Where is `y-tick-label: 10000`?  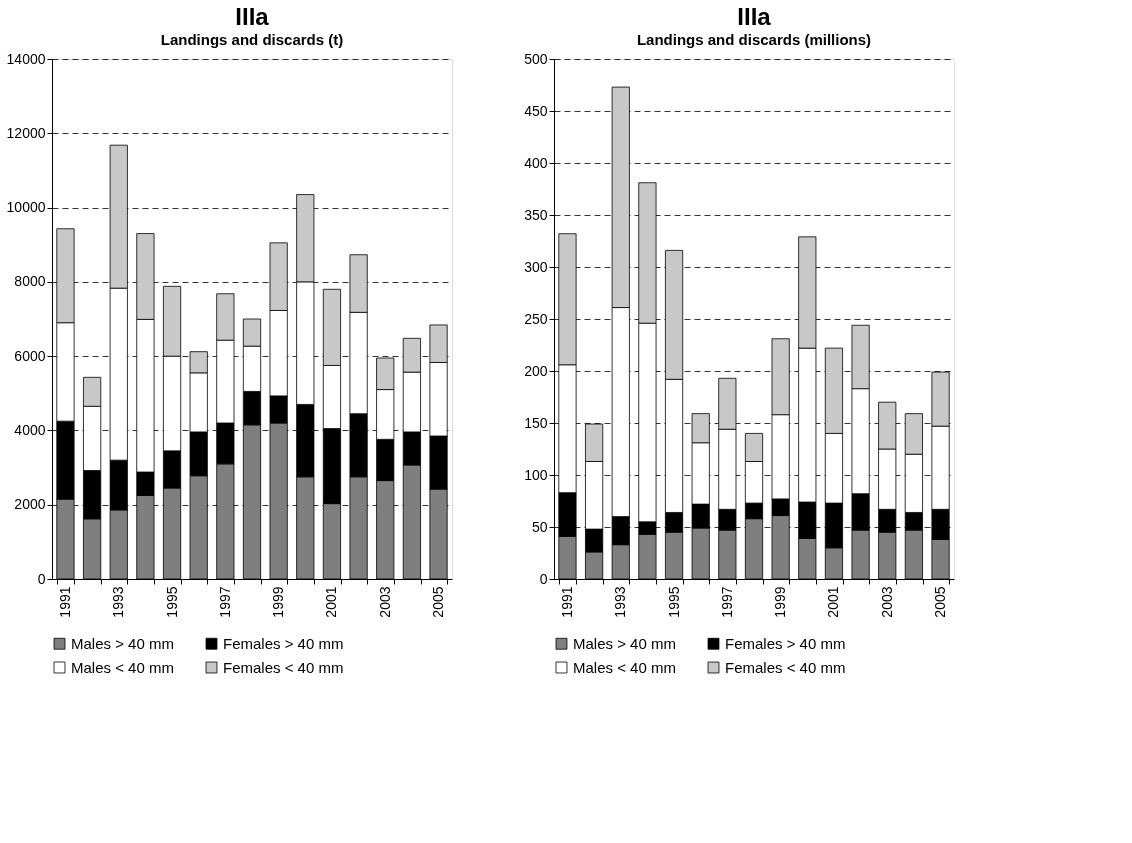 y-tick-label: 10000 is located at coordinates (26, 207).